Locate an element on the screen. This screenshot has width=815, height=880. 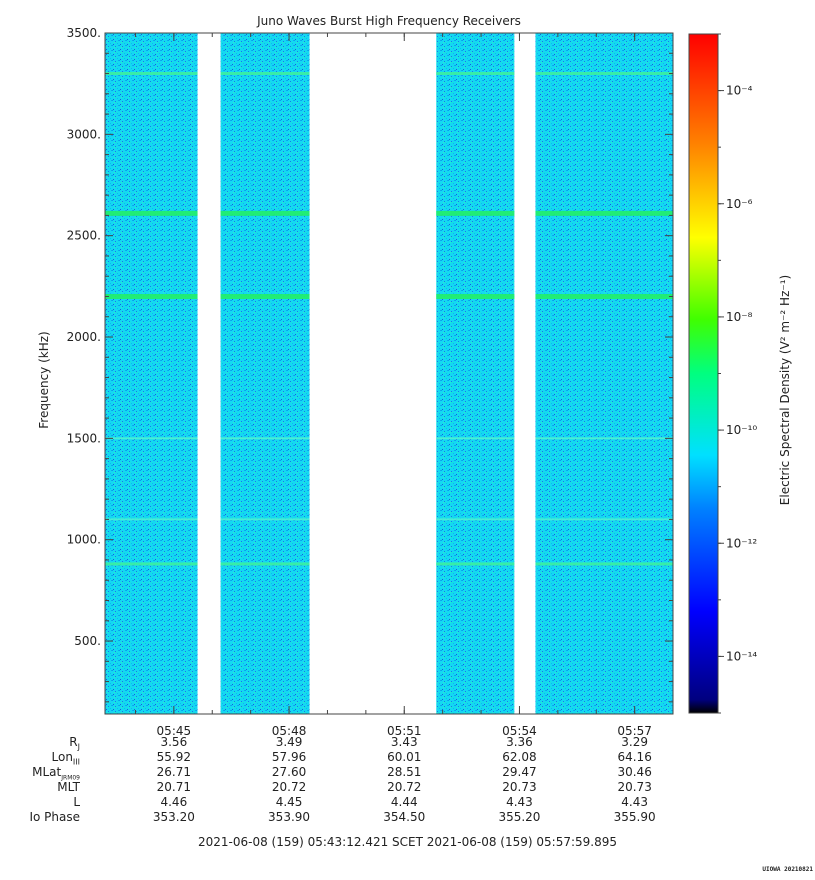
ephemeris-value: 355.20 is located at coordinates (519, 817).